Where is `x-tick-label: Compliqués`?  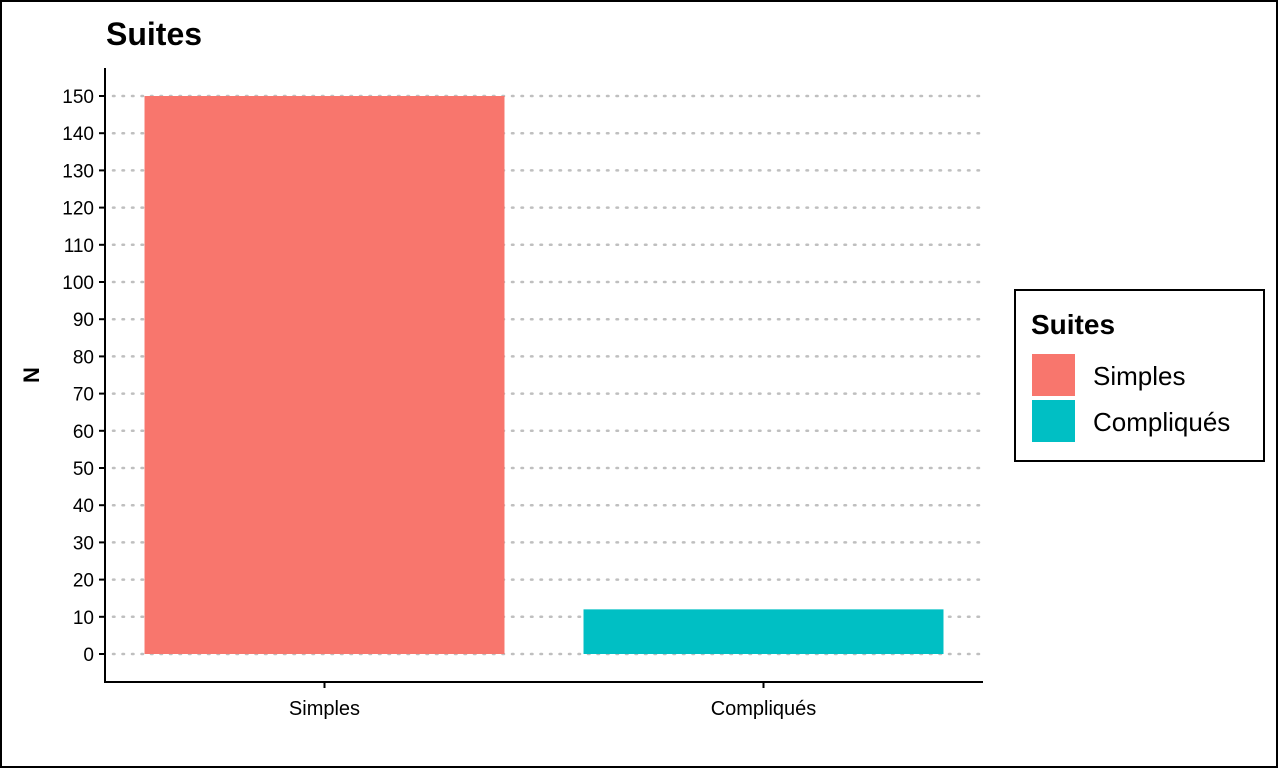
x-tick-label: Compliqués is located at coordinates (764, 709).